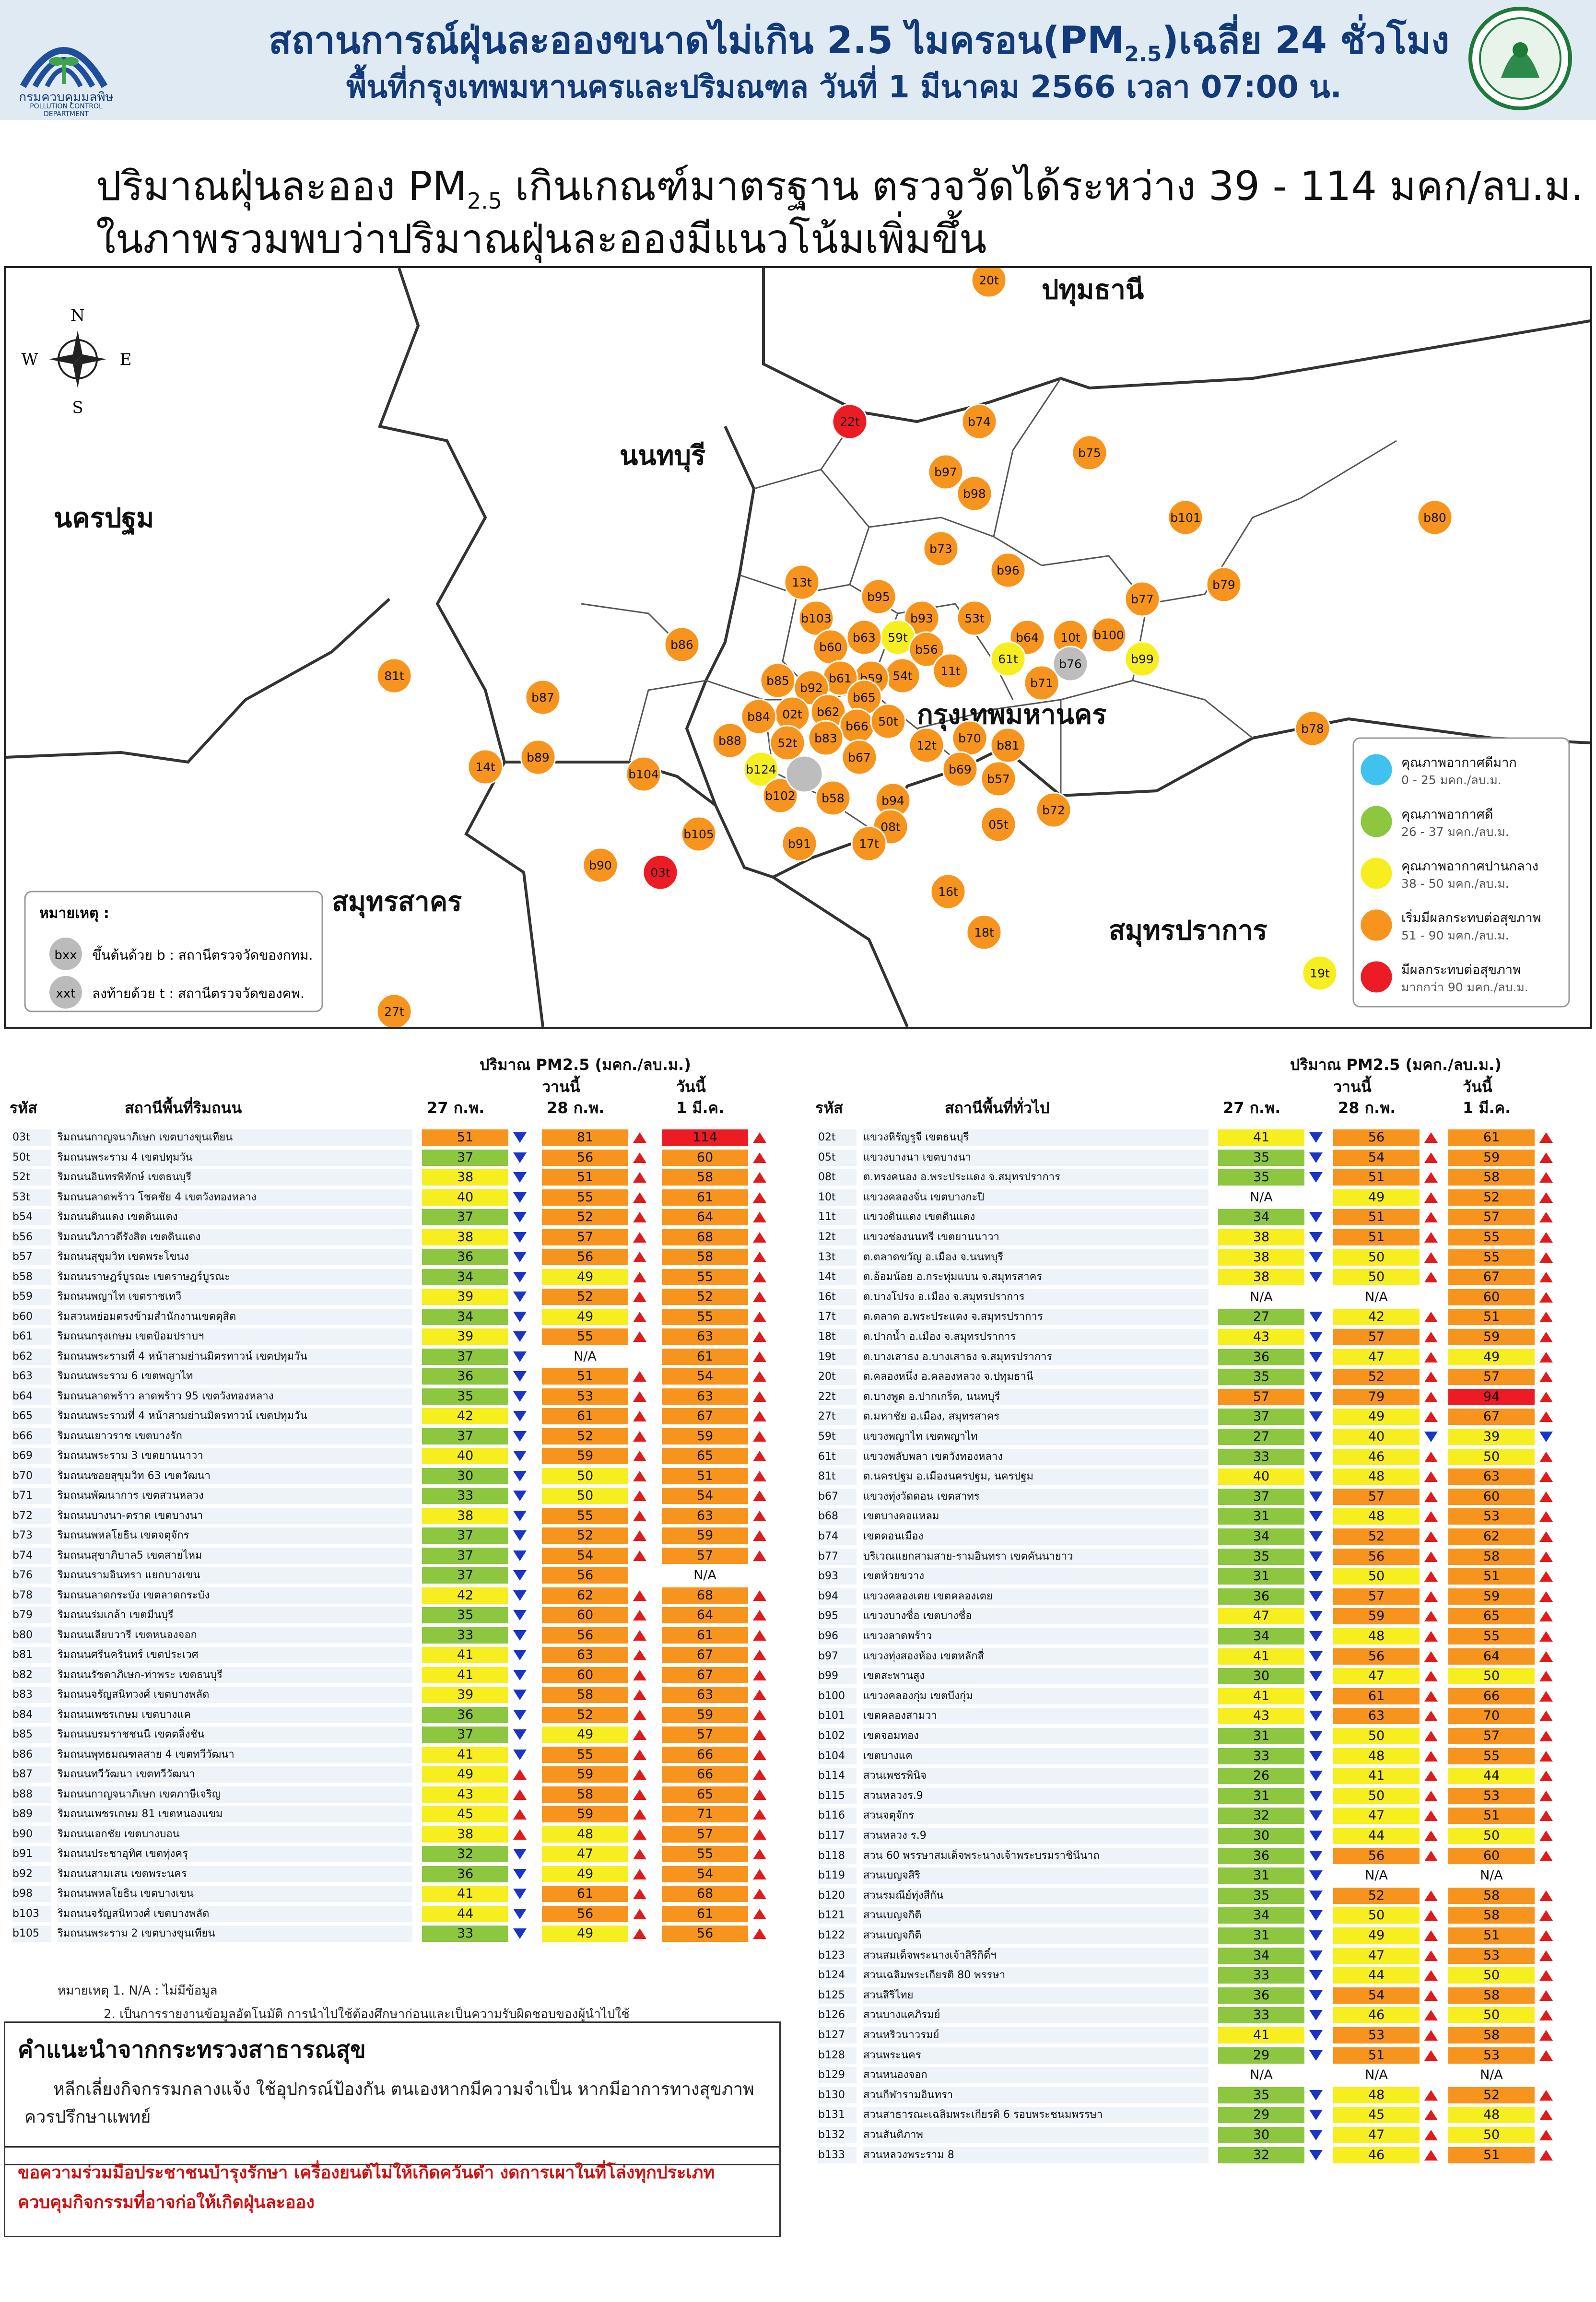 The height and width of the screenshot is (2302, 1596). Describe the element at coordinates (837, 1277) in the screenshot. I see `station-code: 14t` at that location.